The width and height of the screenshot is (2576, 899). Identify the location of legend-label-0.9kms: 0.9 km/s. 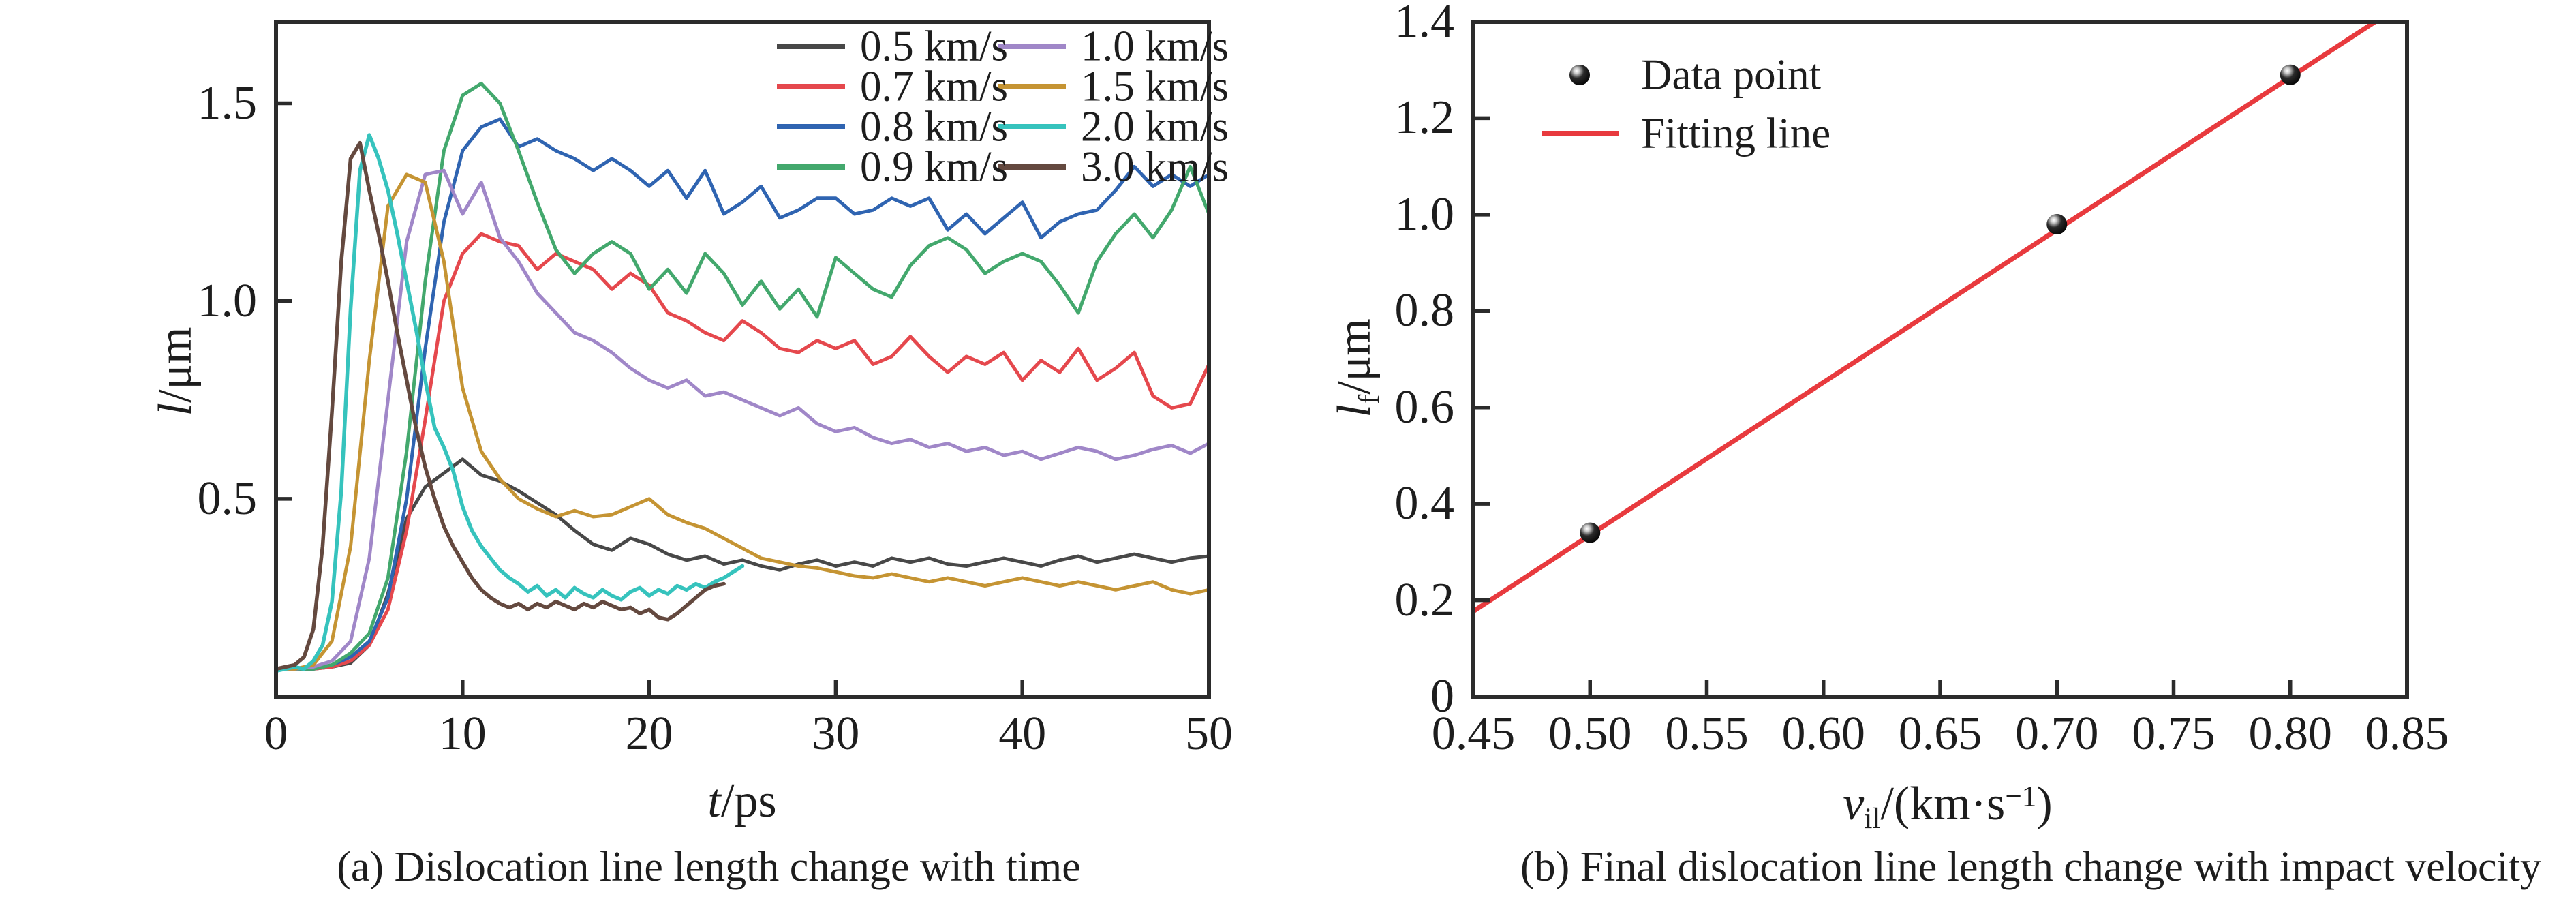
(934, 166).